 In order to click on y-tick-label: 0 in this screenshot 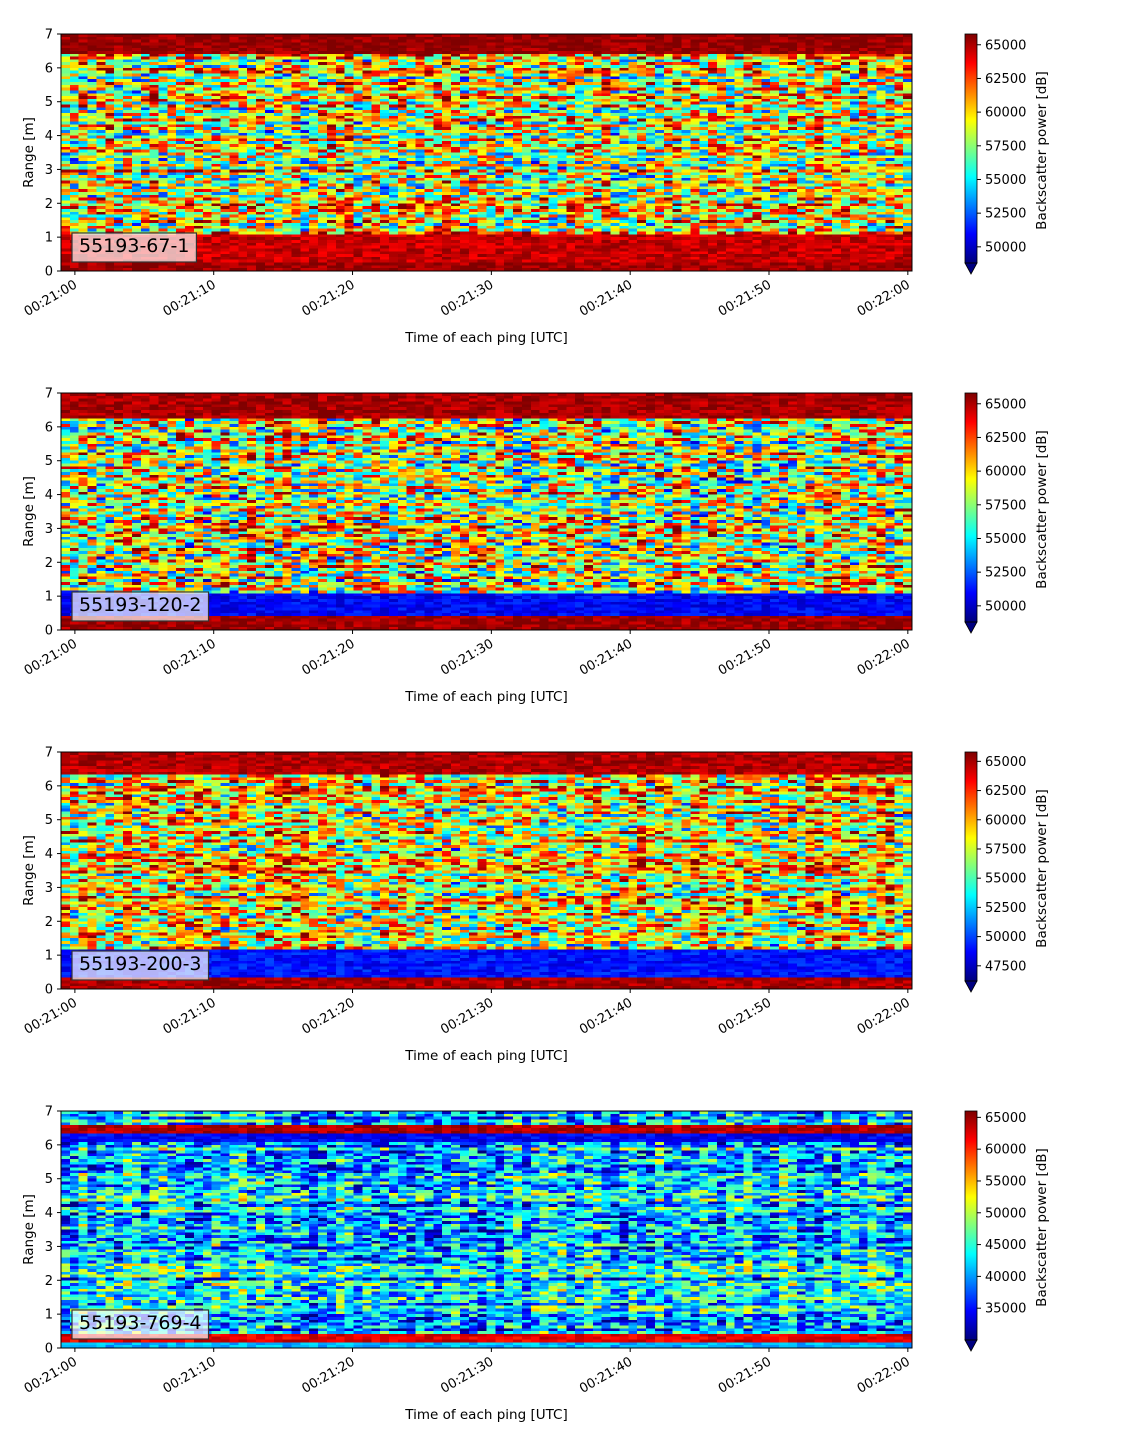, I will do `click(49, 1349)`.